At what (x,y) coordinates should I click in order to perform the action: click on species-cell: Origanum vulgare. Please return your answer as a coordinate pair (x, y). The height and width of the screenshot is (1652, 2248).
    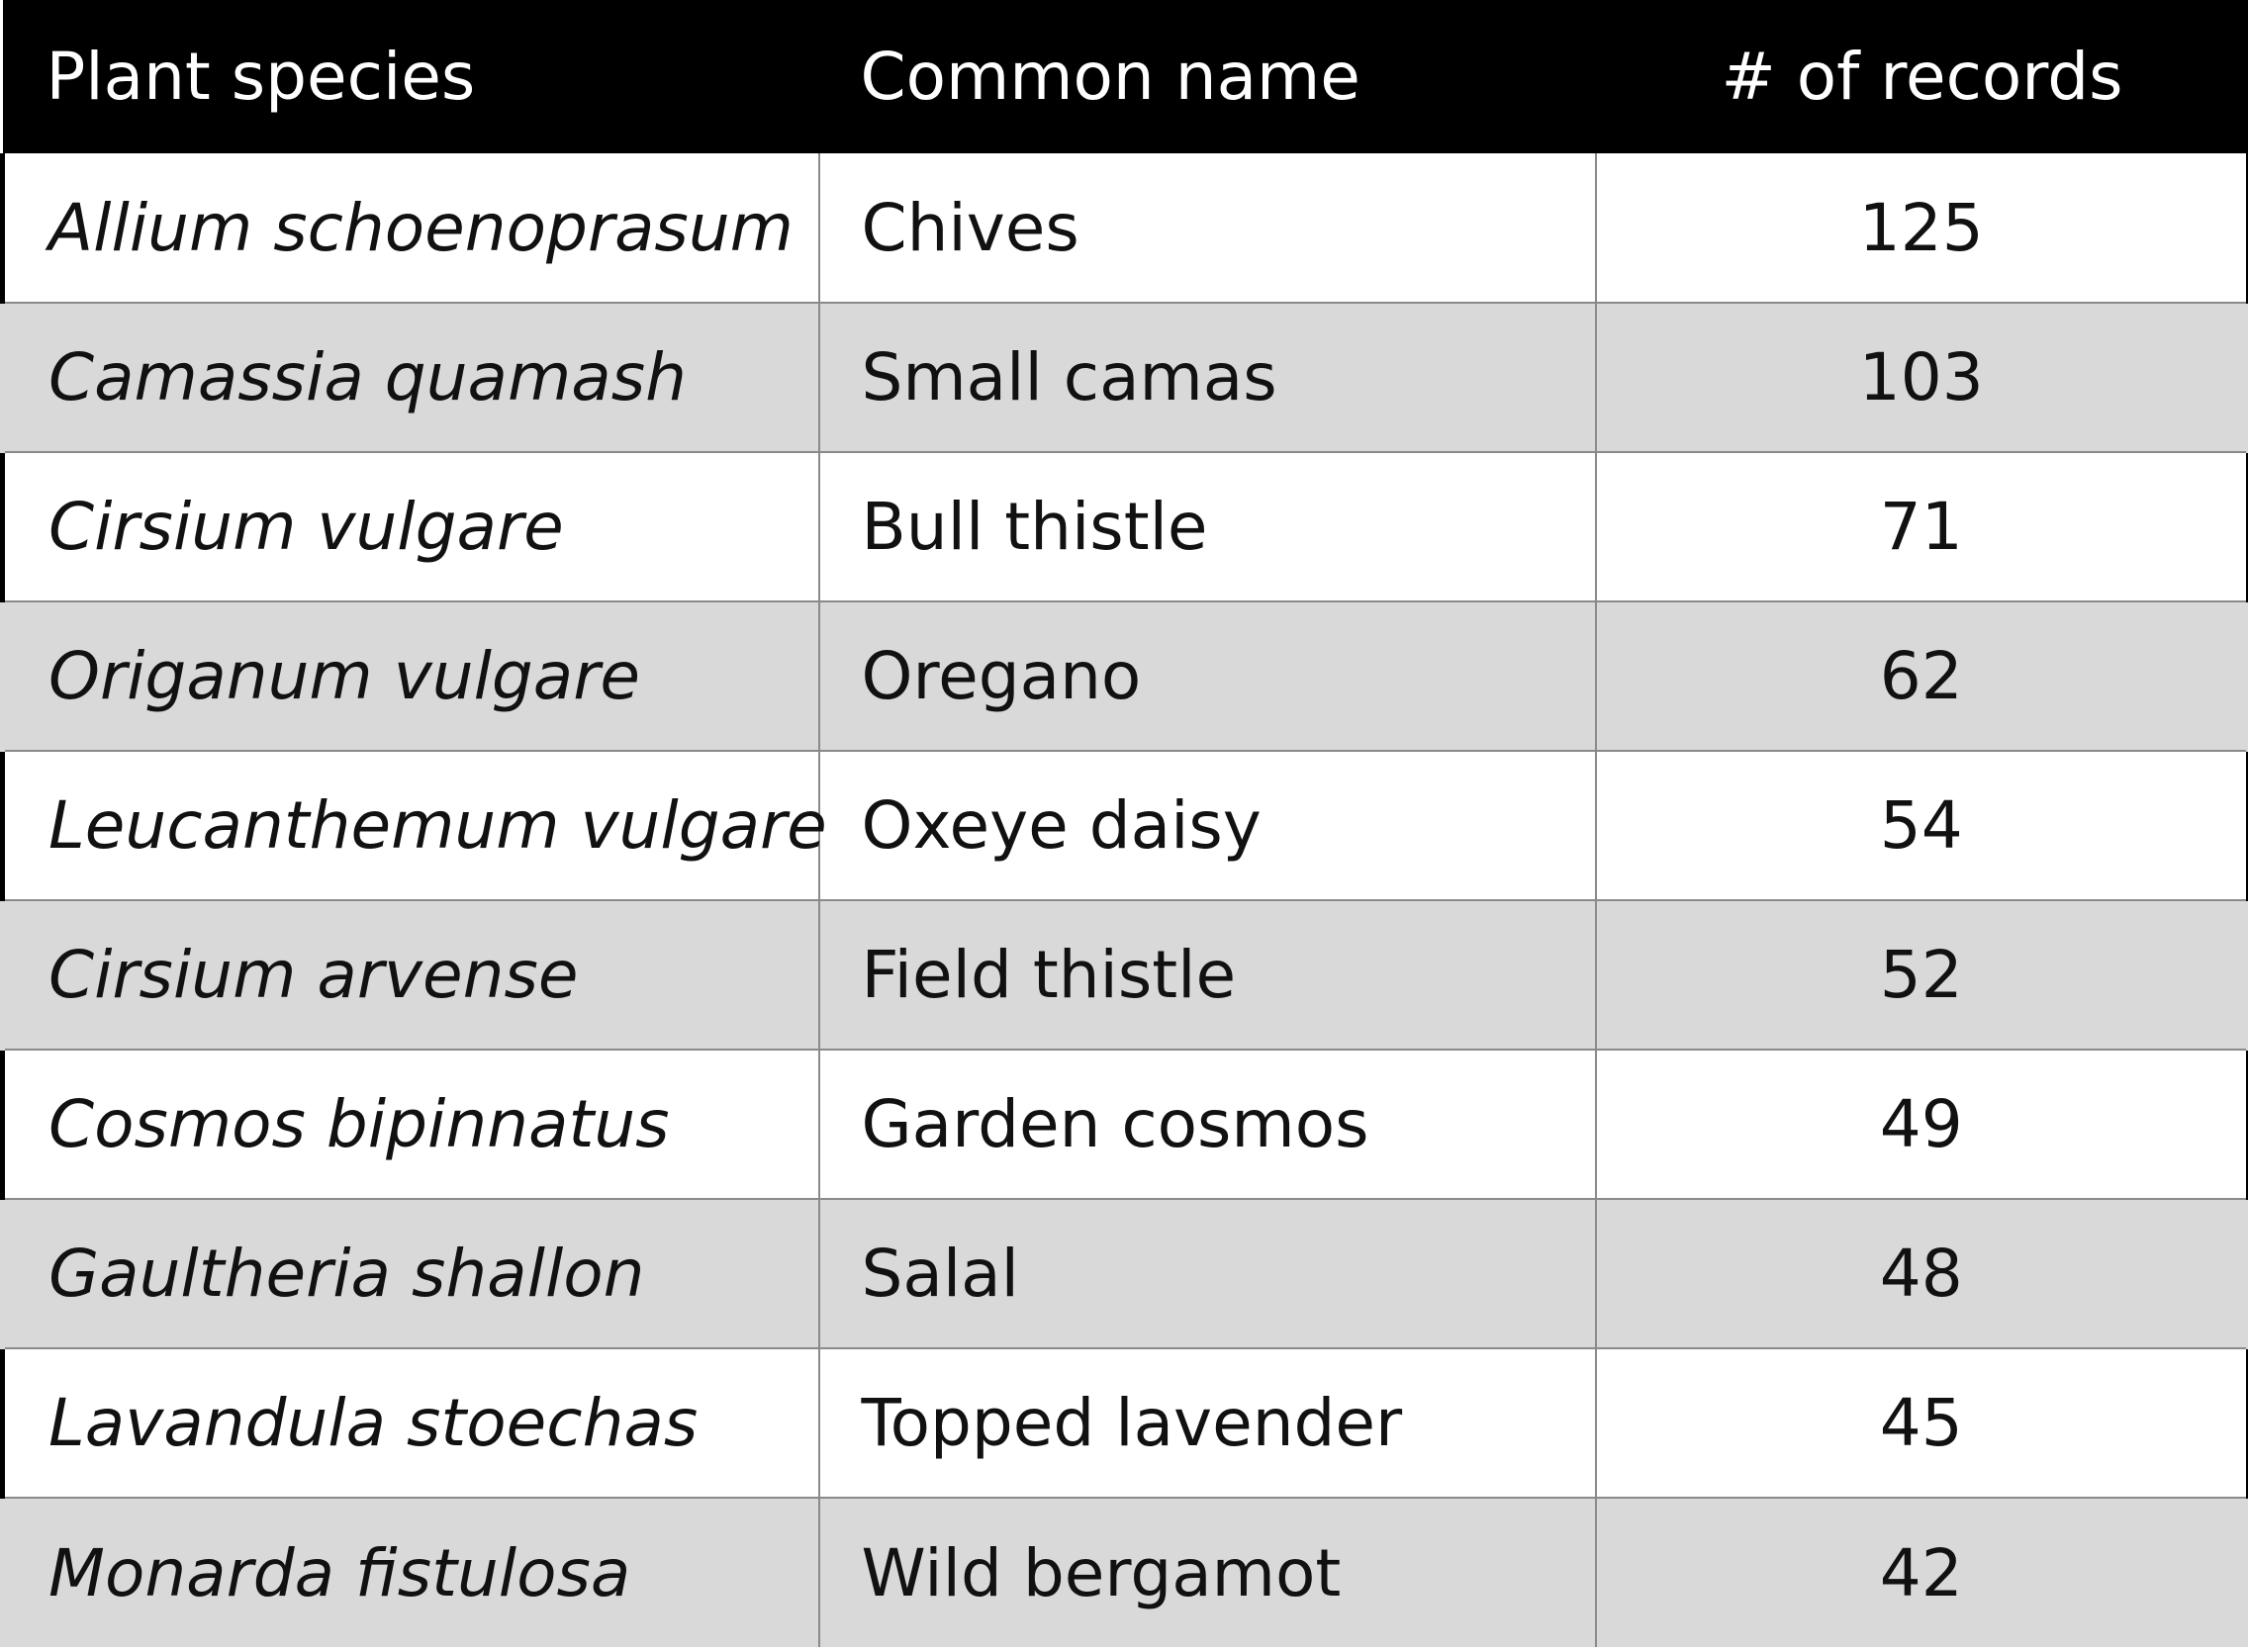
    Looking at the image, I should click on (410, 675).